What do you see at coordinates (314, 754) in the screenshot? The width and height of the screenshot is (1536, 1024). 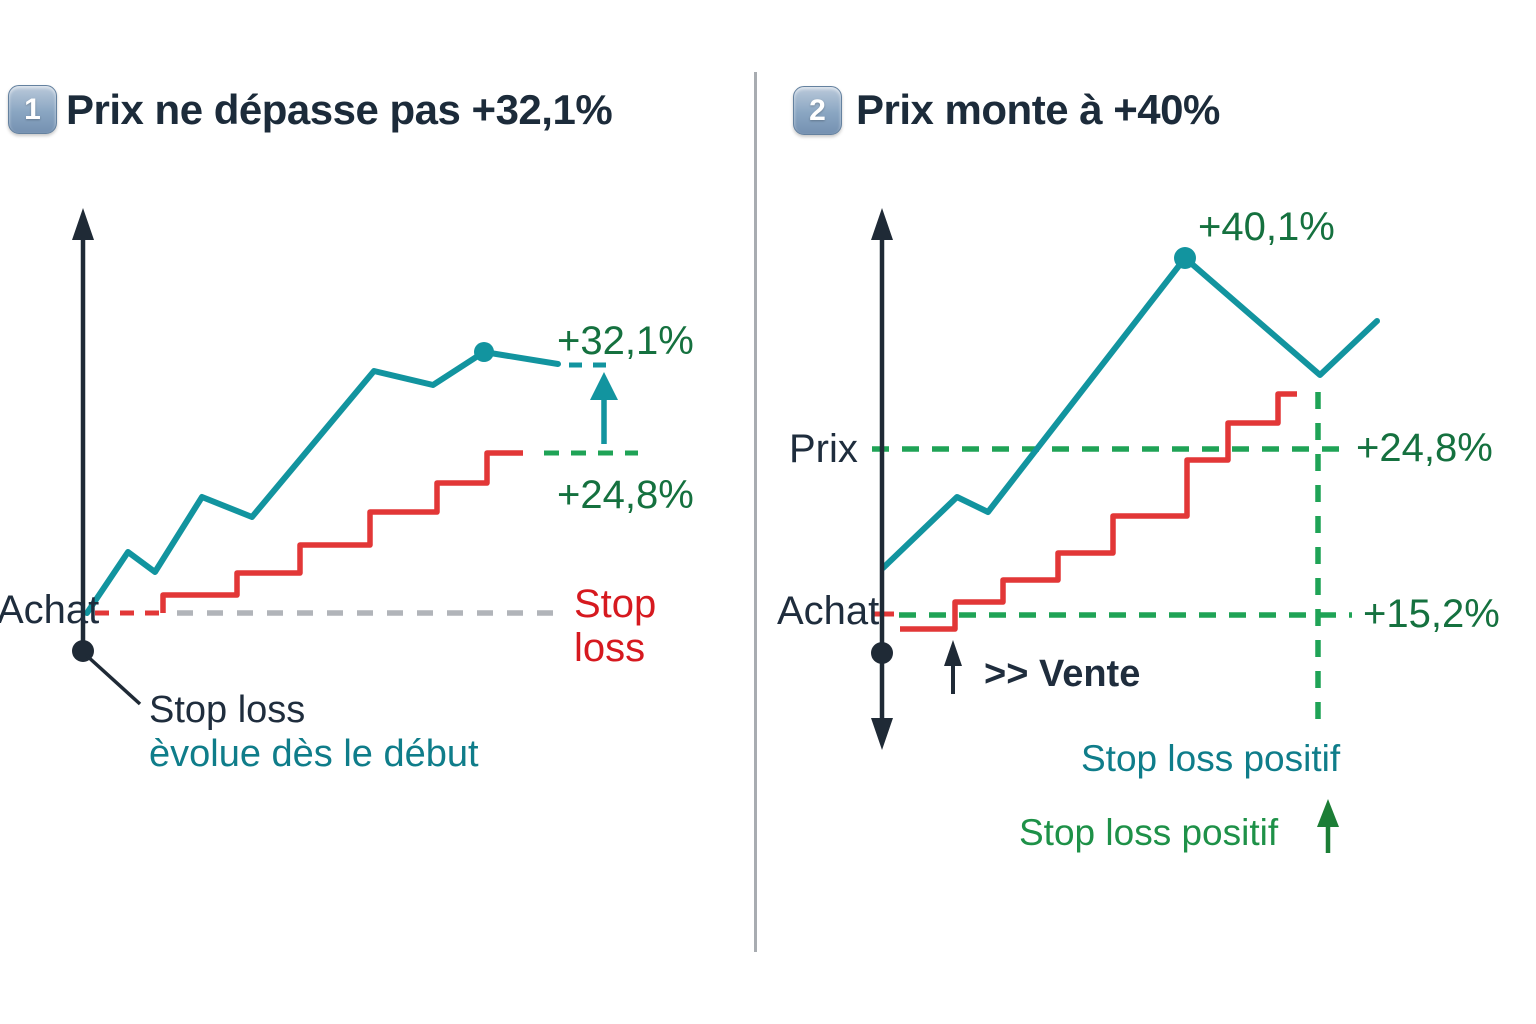 I see `panel1-callout-subtitle: èvolue dès le début` at bounding box center [314, 754].